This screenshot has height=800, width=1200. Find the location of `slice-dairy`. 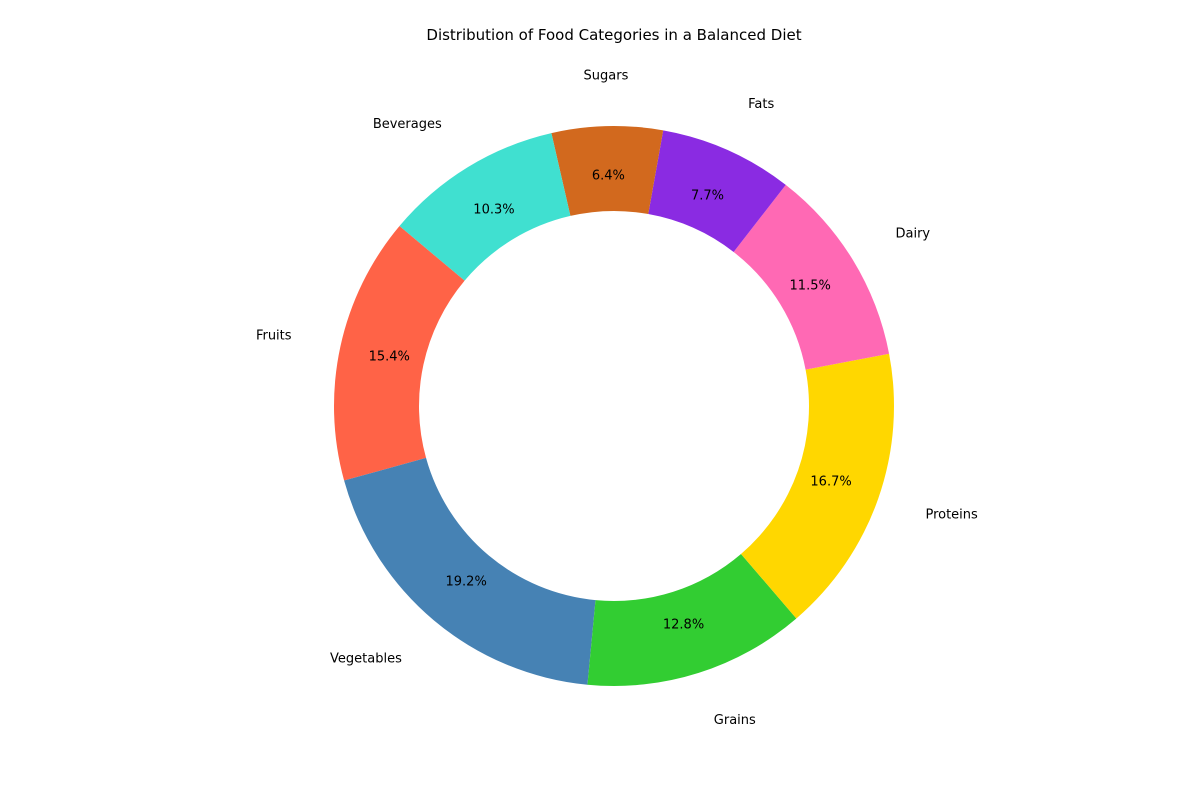

slice-dairy is located at coordinates (811, 277).